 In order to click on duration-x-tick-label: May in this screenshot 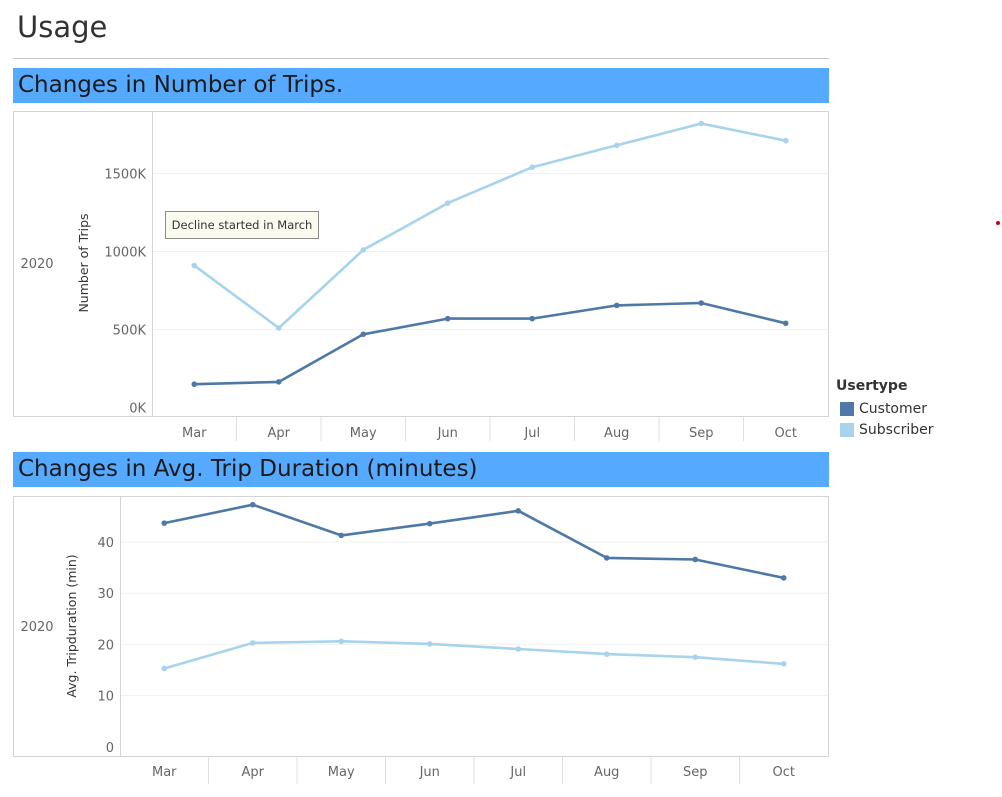, I will do `click(341, 772)`.